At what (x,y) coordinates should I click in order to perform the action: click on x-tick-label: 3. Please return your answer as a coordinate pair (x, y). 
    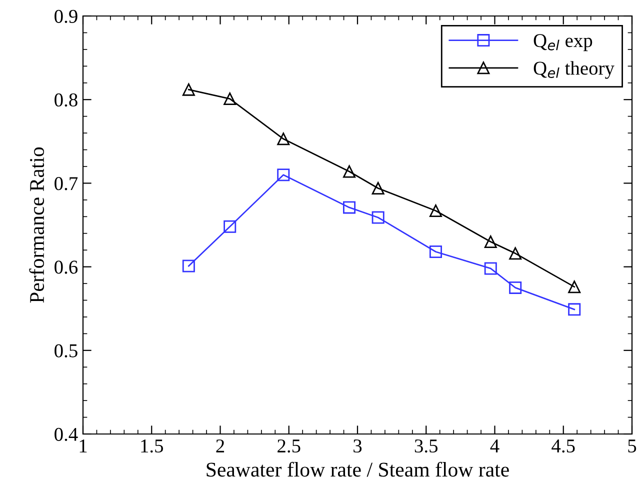
    Looking at the image, I should click on (358, 446).